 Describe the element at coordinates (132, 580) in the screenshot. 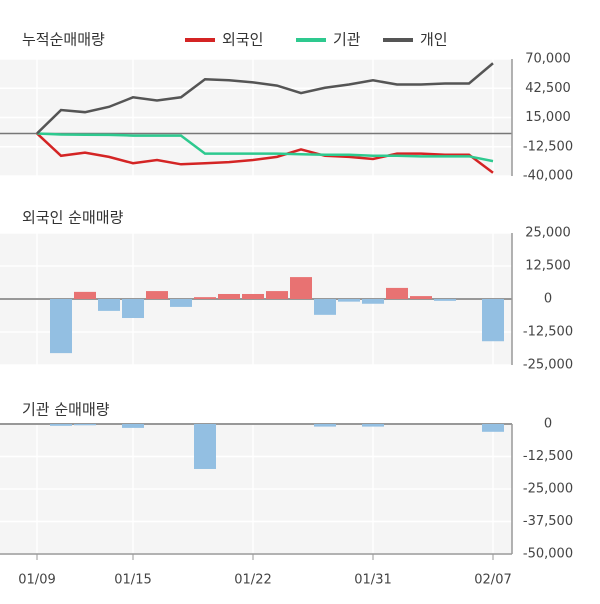

I see `x-tick-label: 01/15` at that location.